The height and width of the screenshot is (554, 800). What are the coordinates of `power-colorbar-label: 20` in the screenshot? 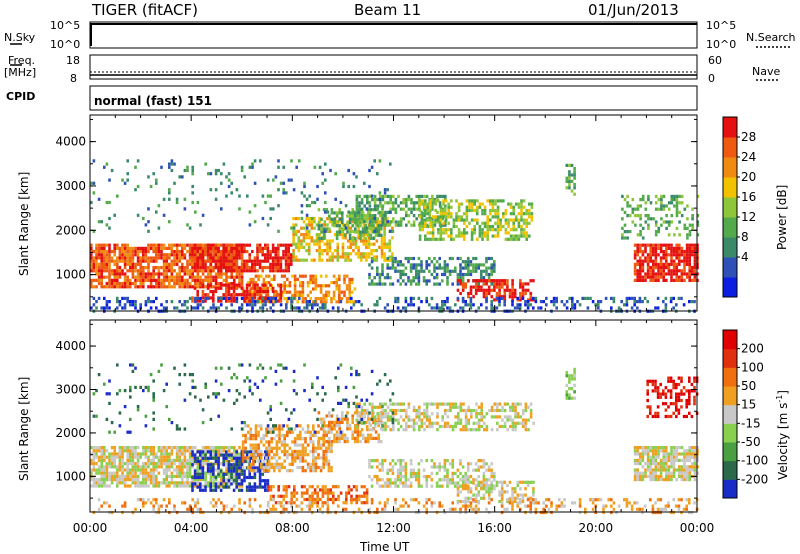 It's located at (748, 177).